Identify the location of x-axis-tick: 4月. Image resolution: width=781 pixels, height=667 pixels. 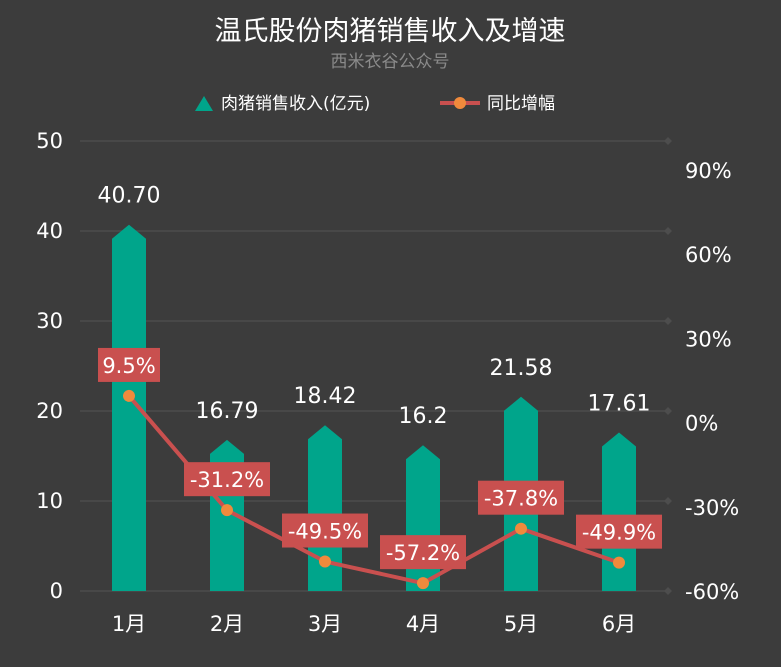
(423, 624).